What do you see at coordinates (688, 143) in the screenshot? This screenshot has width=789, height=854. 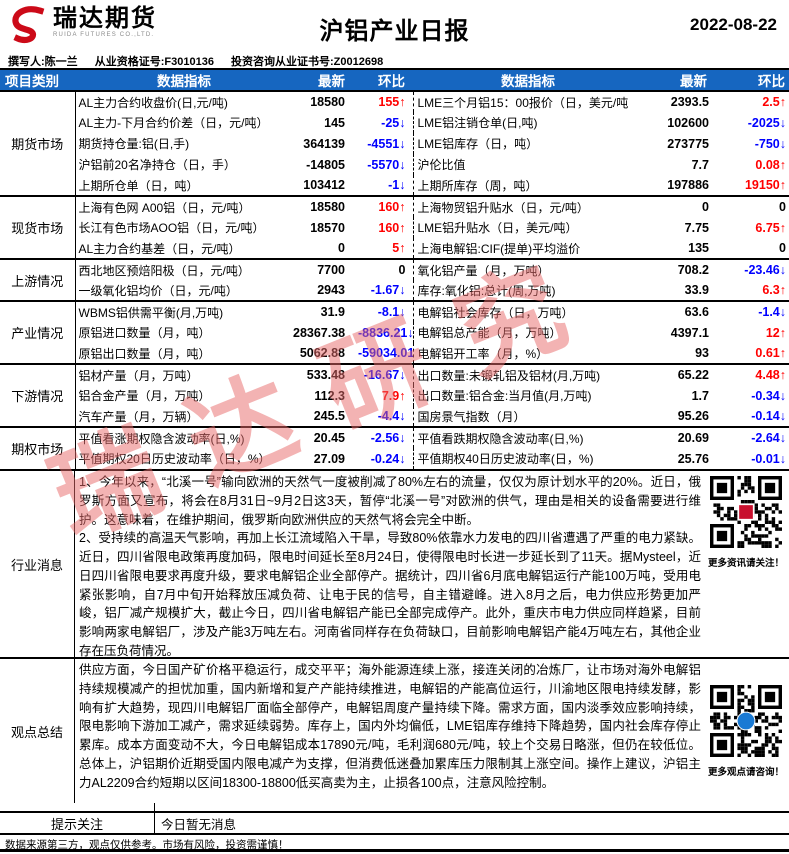 I see `latest-value: 273775` at bounding box center [688, 143].